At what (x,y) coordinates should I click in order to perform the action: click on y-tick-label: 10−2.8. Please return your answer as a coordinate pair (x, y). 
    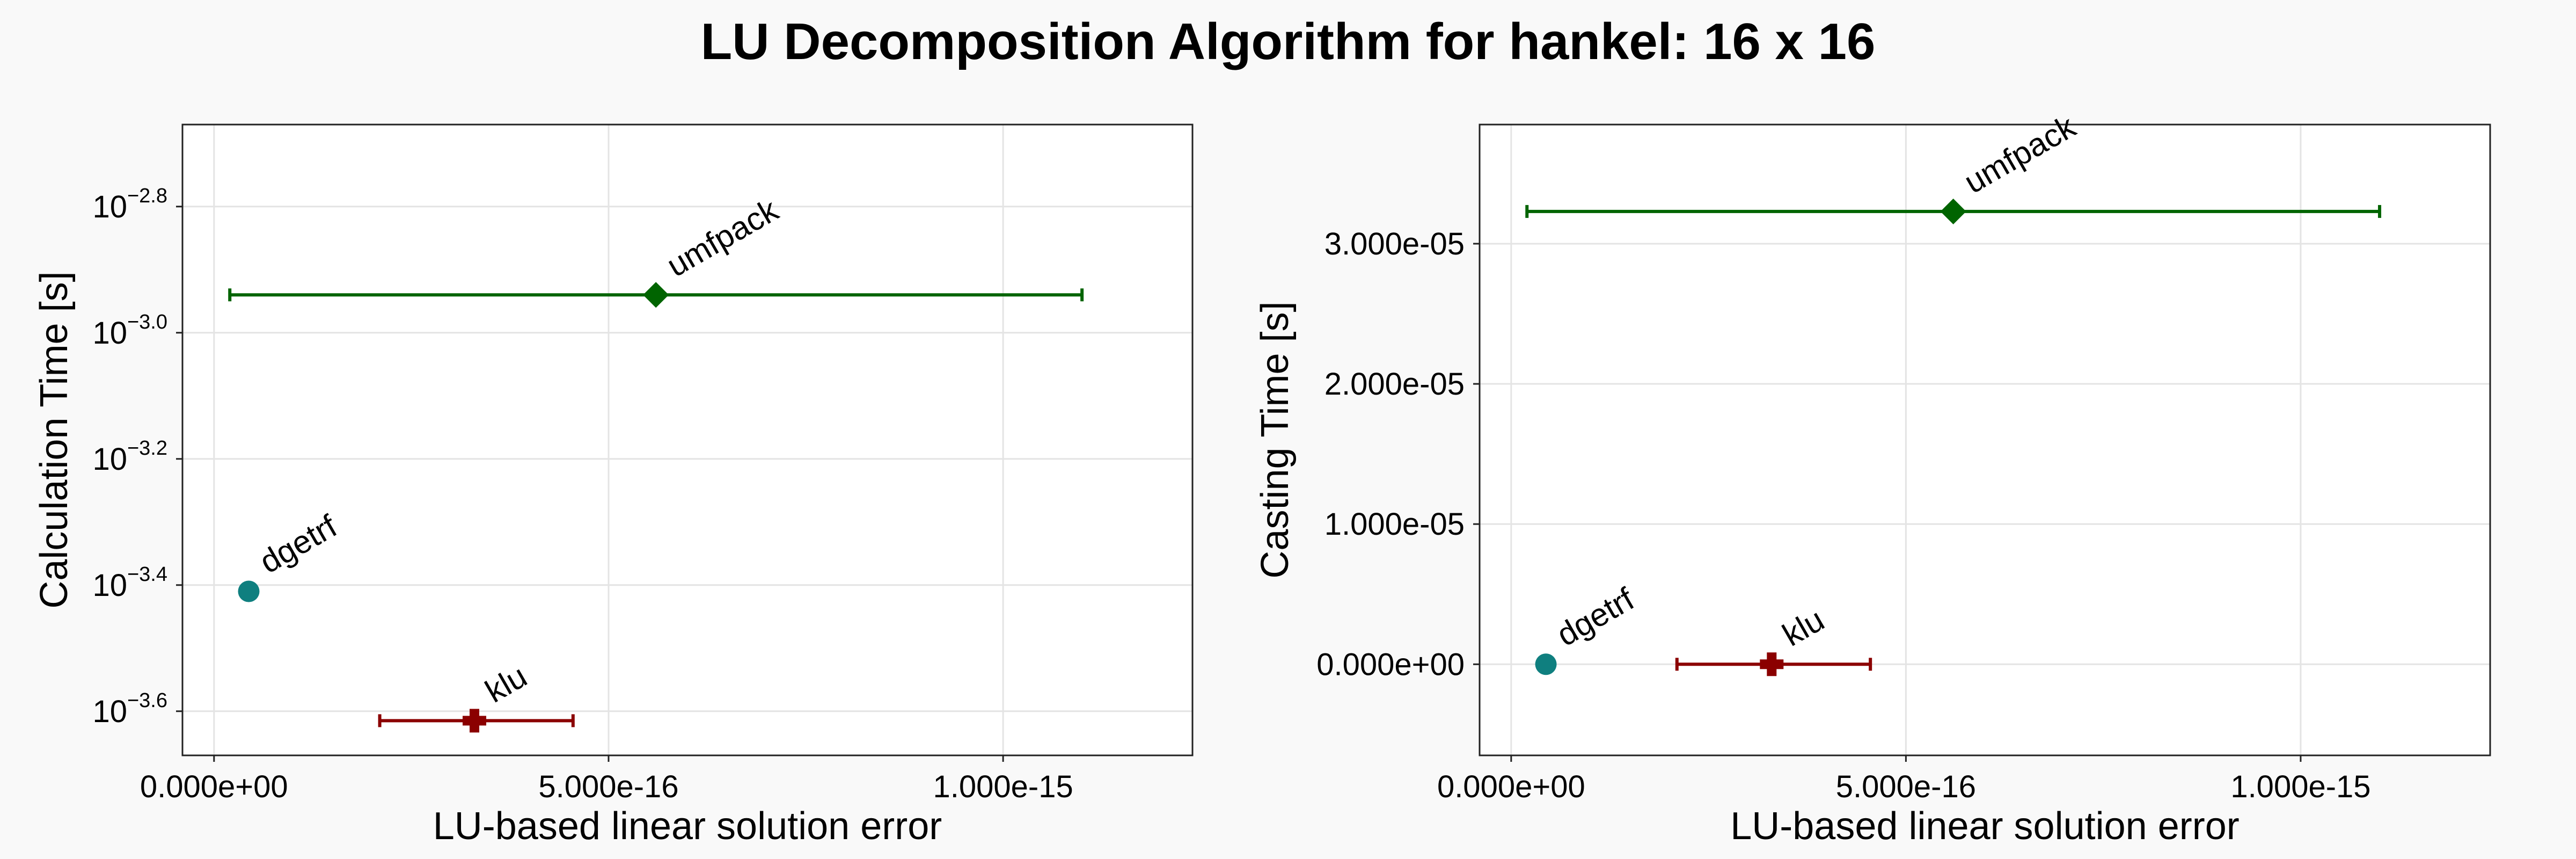
    Looking at the image, I should click on (129, 204).